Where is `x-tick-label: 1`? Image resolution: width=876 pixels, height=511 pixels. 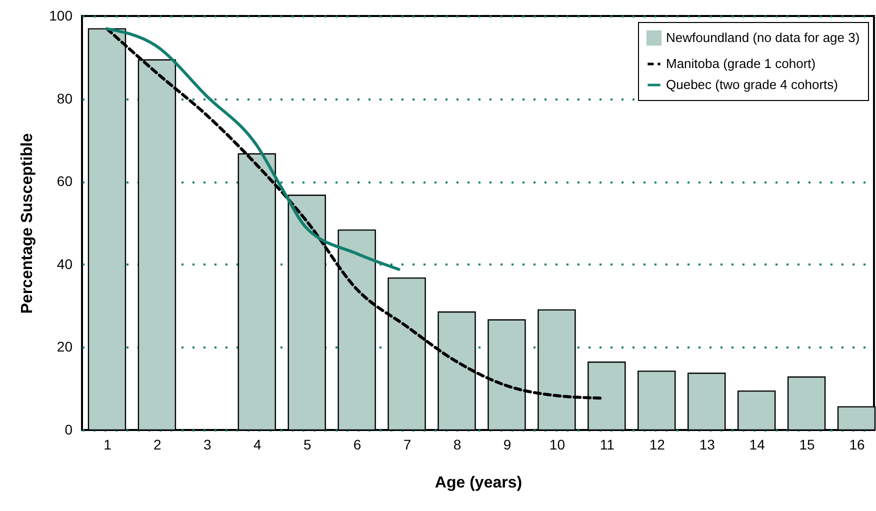
x-tick-label: 1 is located at coordinates (108, 444).